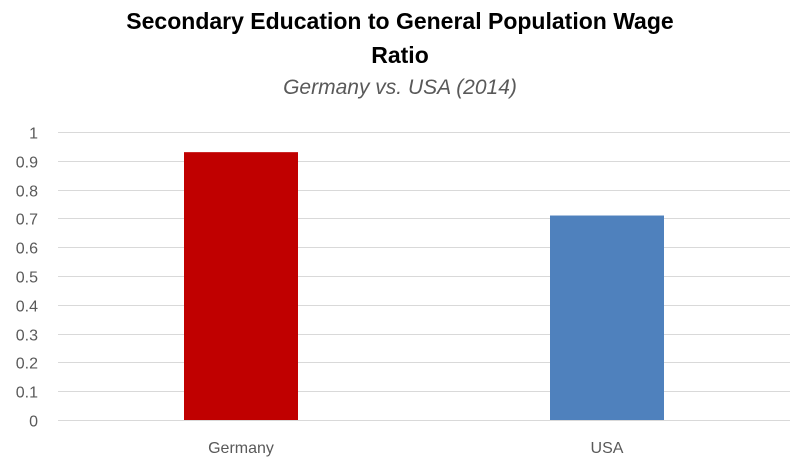  I want to click on y-tick-label: 0.2, so click(27, 364).